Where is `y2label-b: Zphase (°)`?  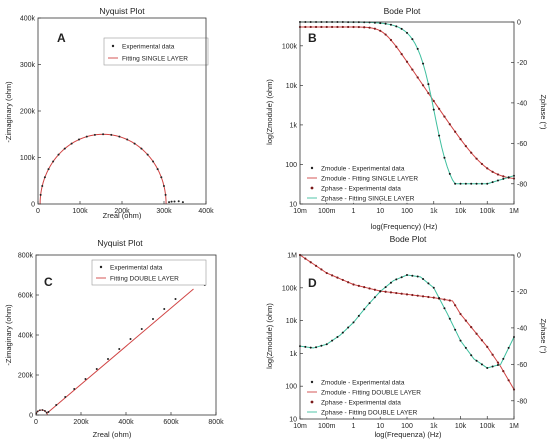
y2label-b: Zphase (°) is located at coordinates (543, 112).